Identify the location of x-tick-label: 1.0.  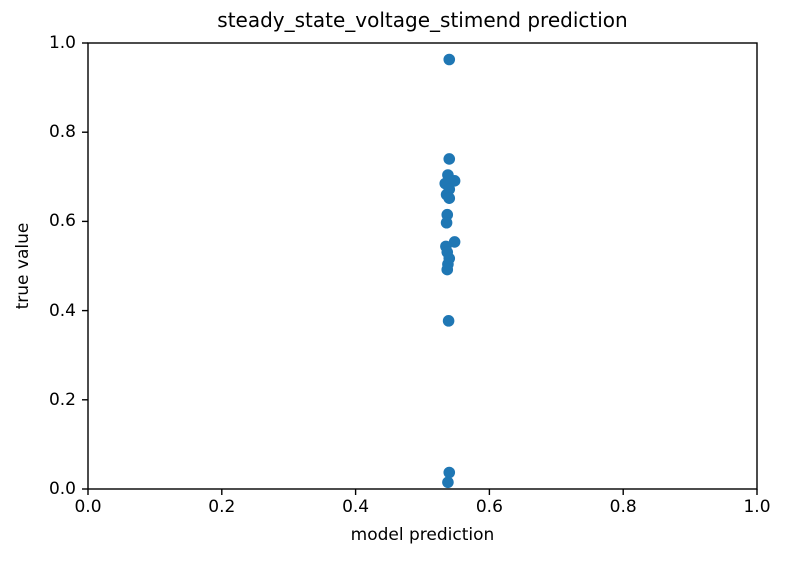
(757, 507).